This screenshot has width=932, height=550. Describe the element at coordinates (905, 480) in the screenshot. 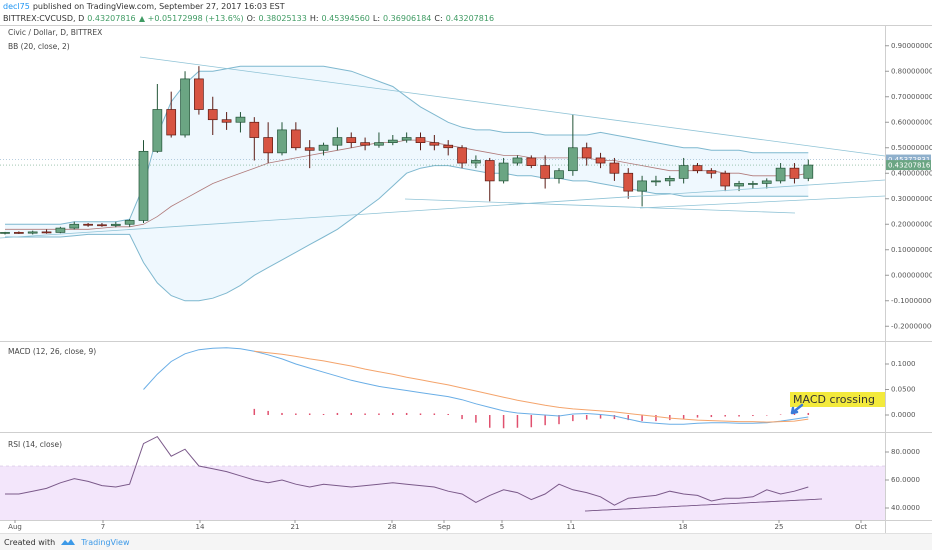

I see `y-tick-label: 60.0000` at that location.